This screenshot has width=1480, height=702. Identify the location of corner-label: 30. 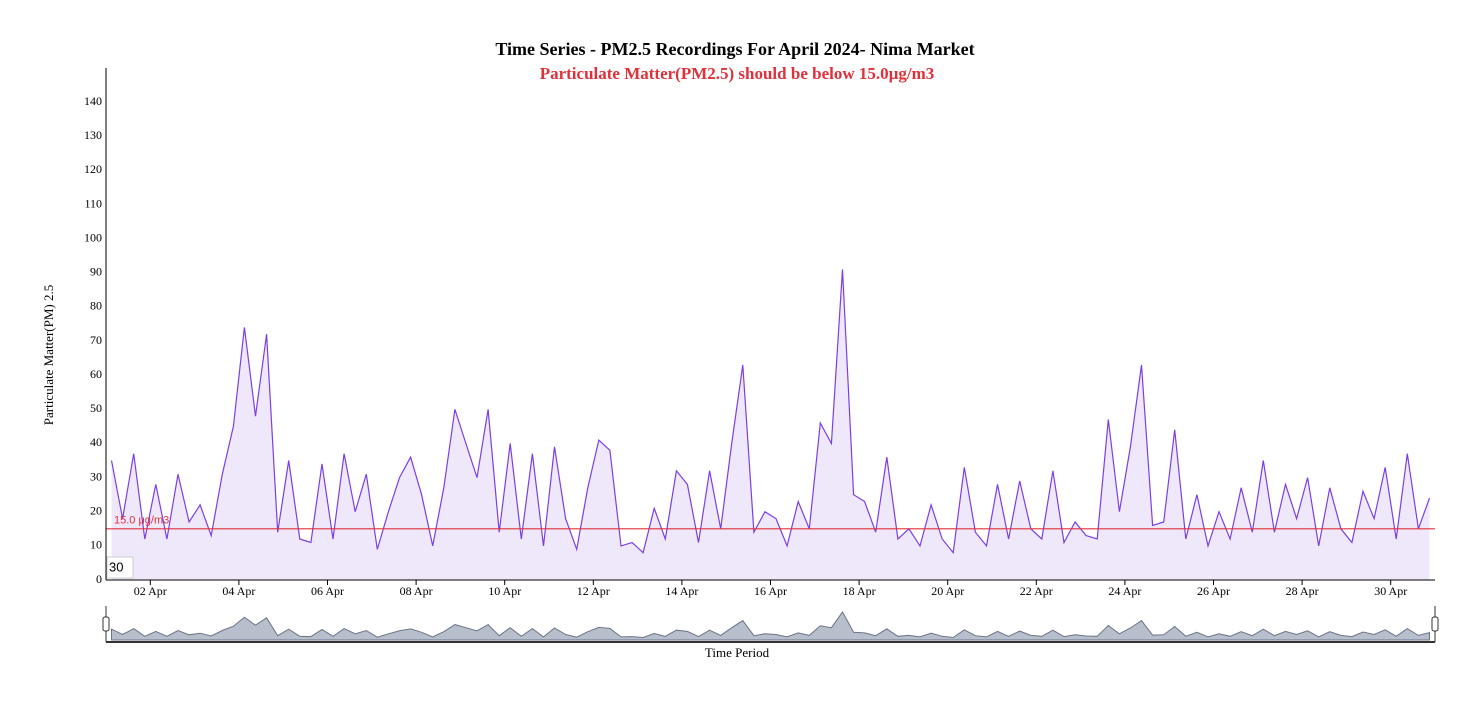
(116, 566).